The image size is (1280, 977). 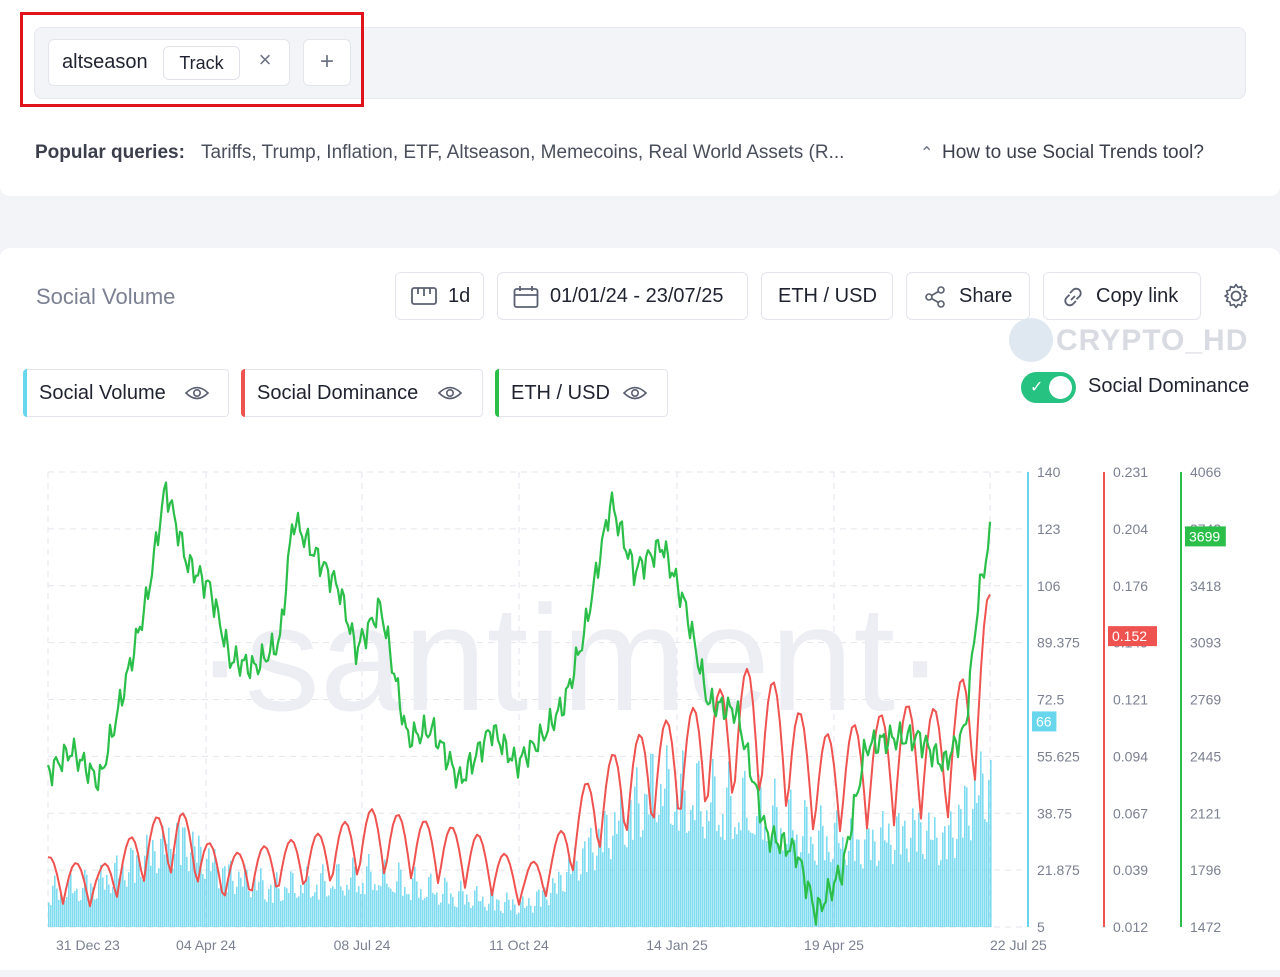 I want to click on highlight-annotation, so click(x=192, y=59).